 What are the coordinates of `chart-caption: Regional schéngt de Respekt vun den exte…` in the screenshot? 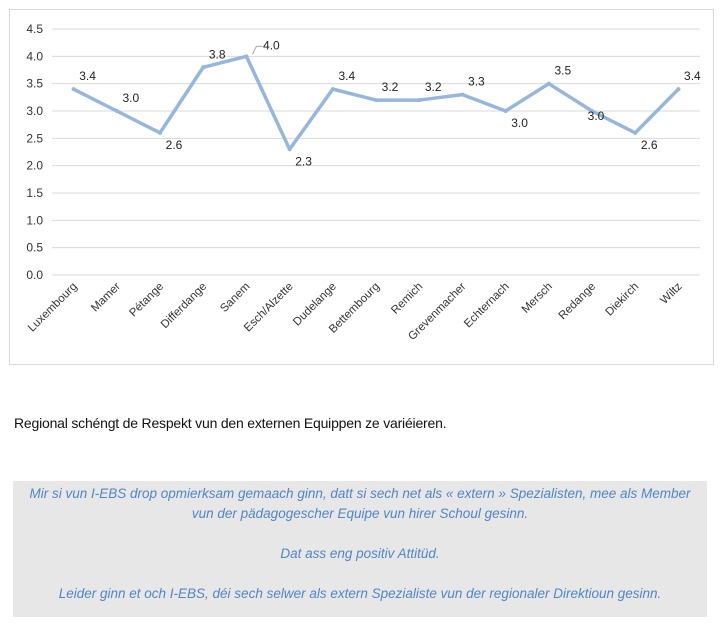 It's located at (230, 423).